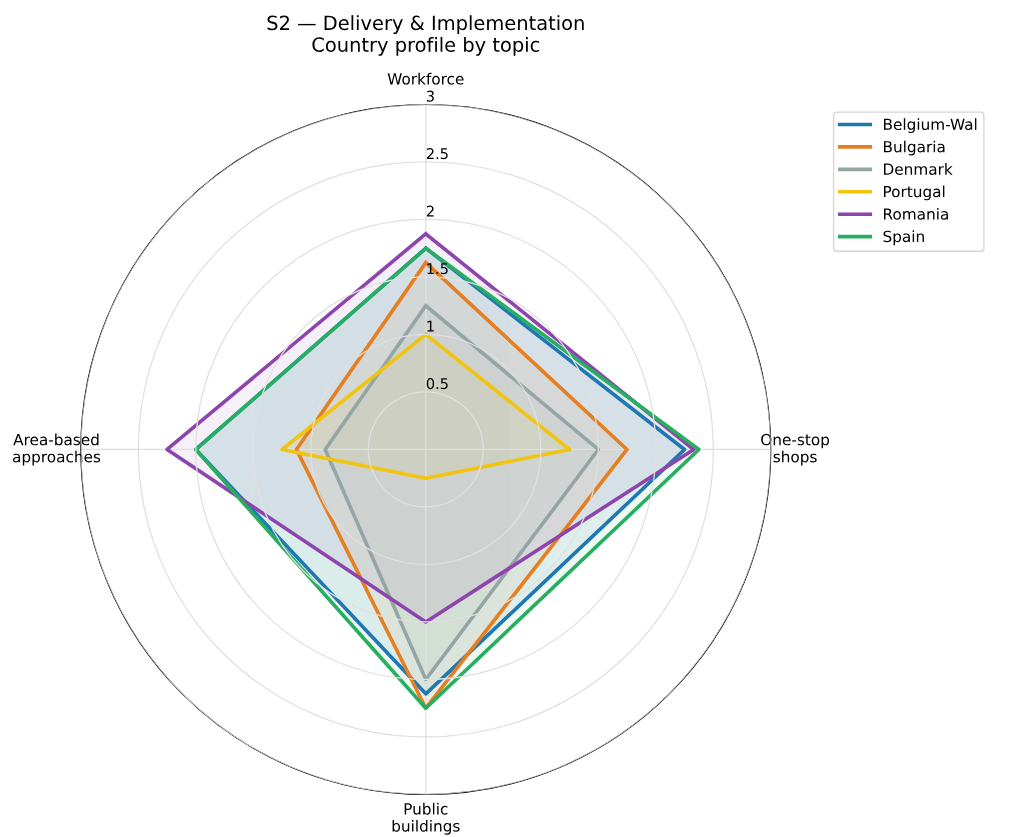 Image resolution: width=1036 pixels, height=837 pixels. I want to click on y-tick-label: 3, so click(430, 96).